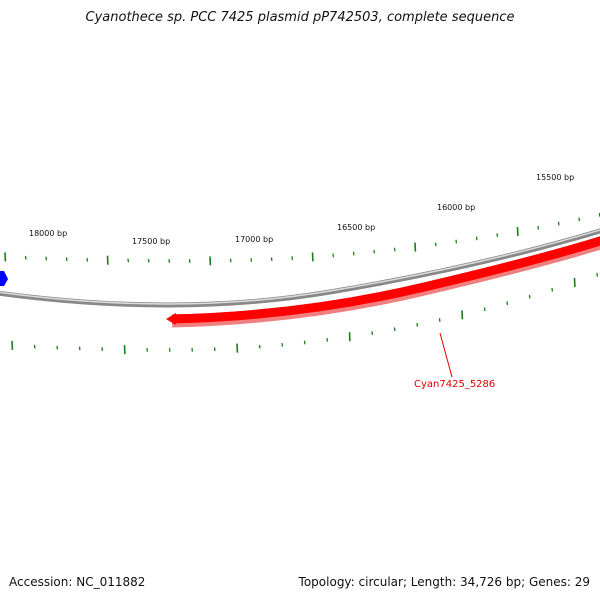 The width and height of the screenshot is (600, 600). I want to click on accession-text: Accession: NC_011882, so click(77, 582).